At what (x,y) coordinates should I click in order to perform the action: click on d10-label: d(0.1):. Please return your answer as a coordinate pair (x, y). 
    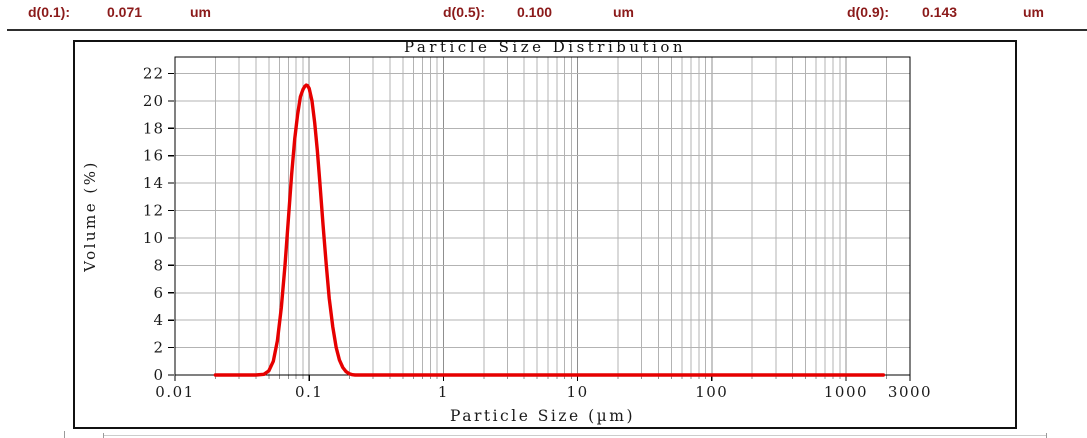
    Looking at the image, I should click on (49, 12).